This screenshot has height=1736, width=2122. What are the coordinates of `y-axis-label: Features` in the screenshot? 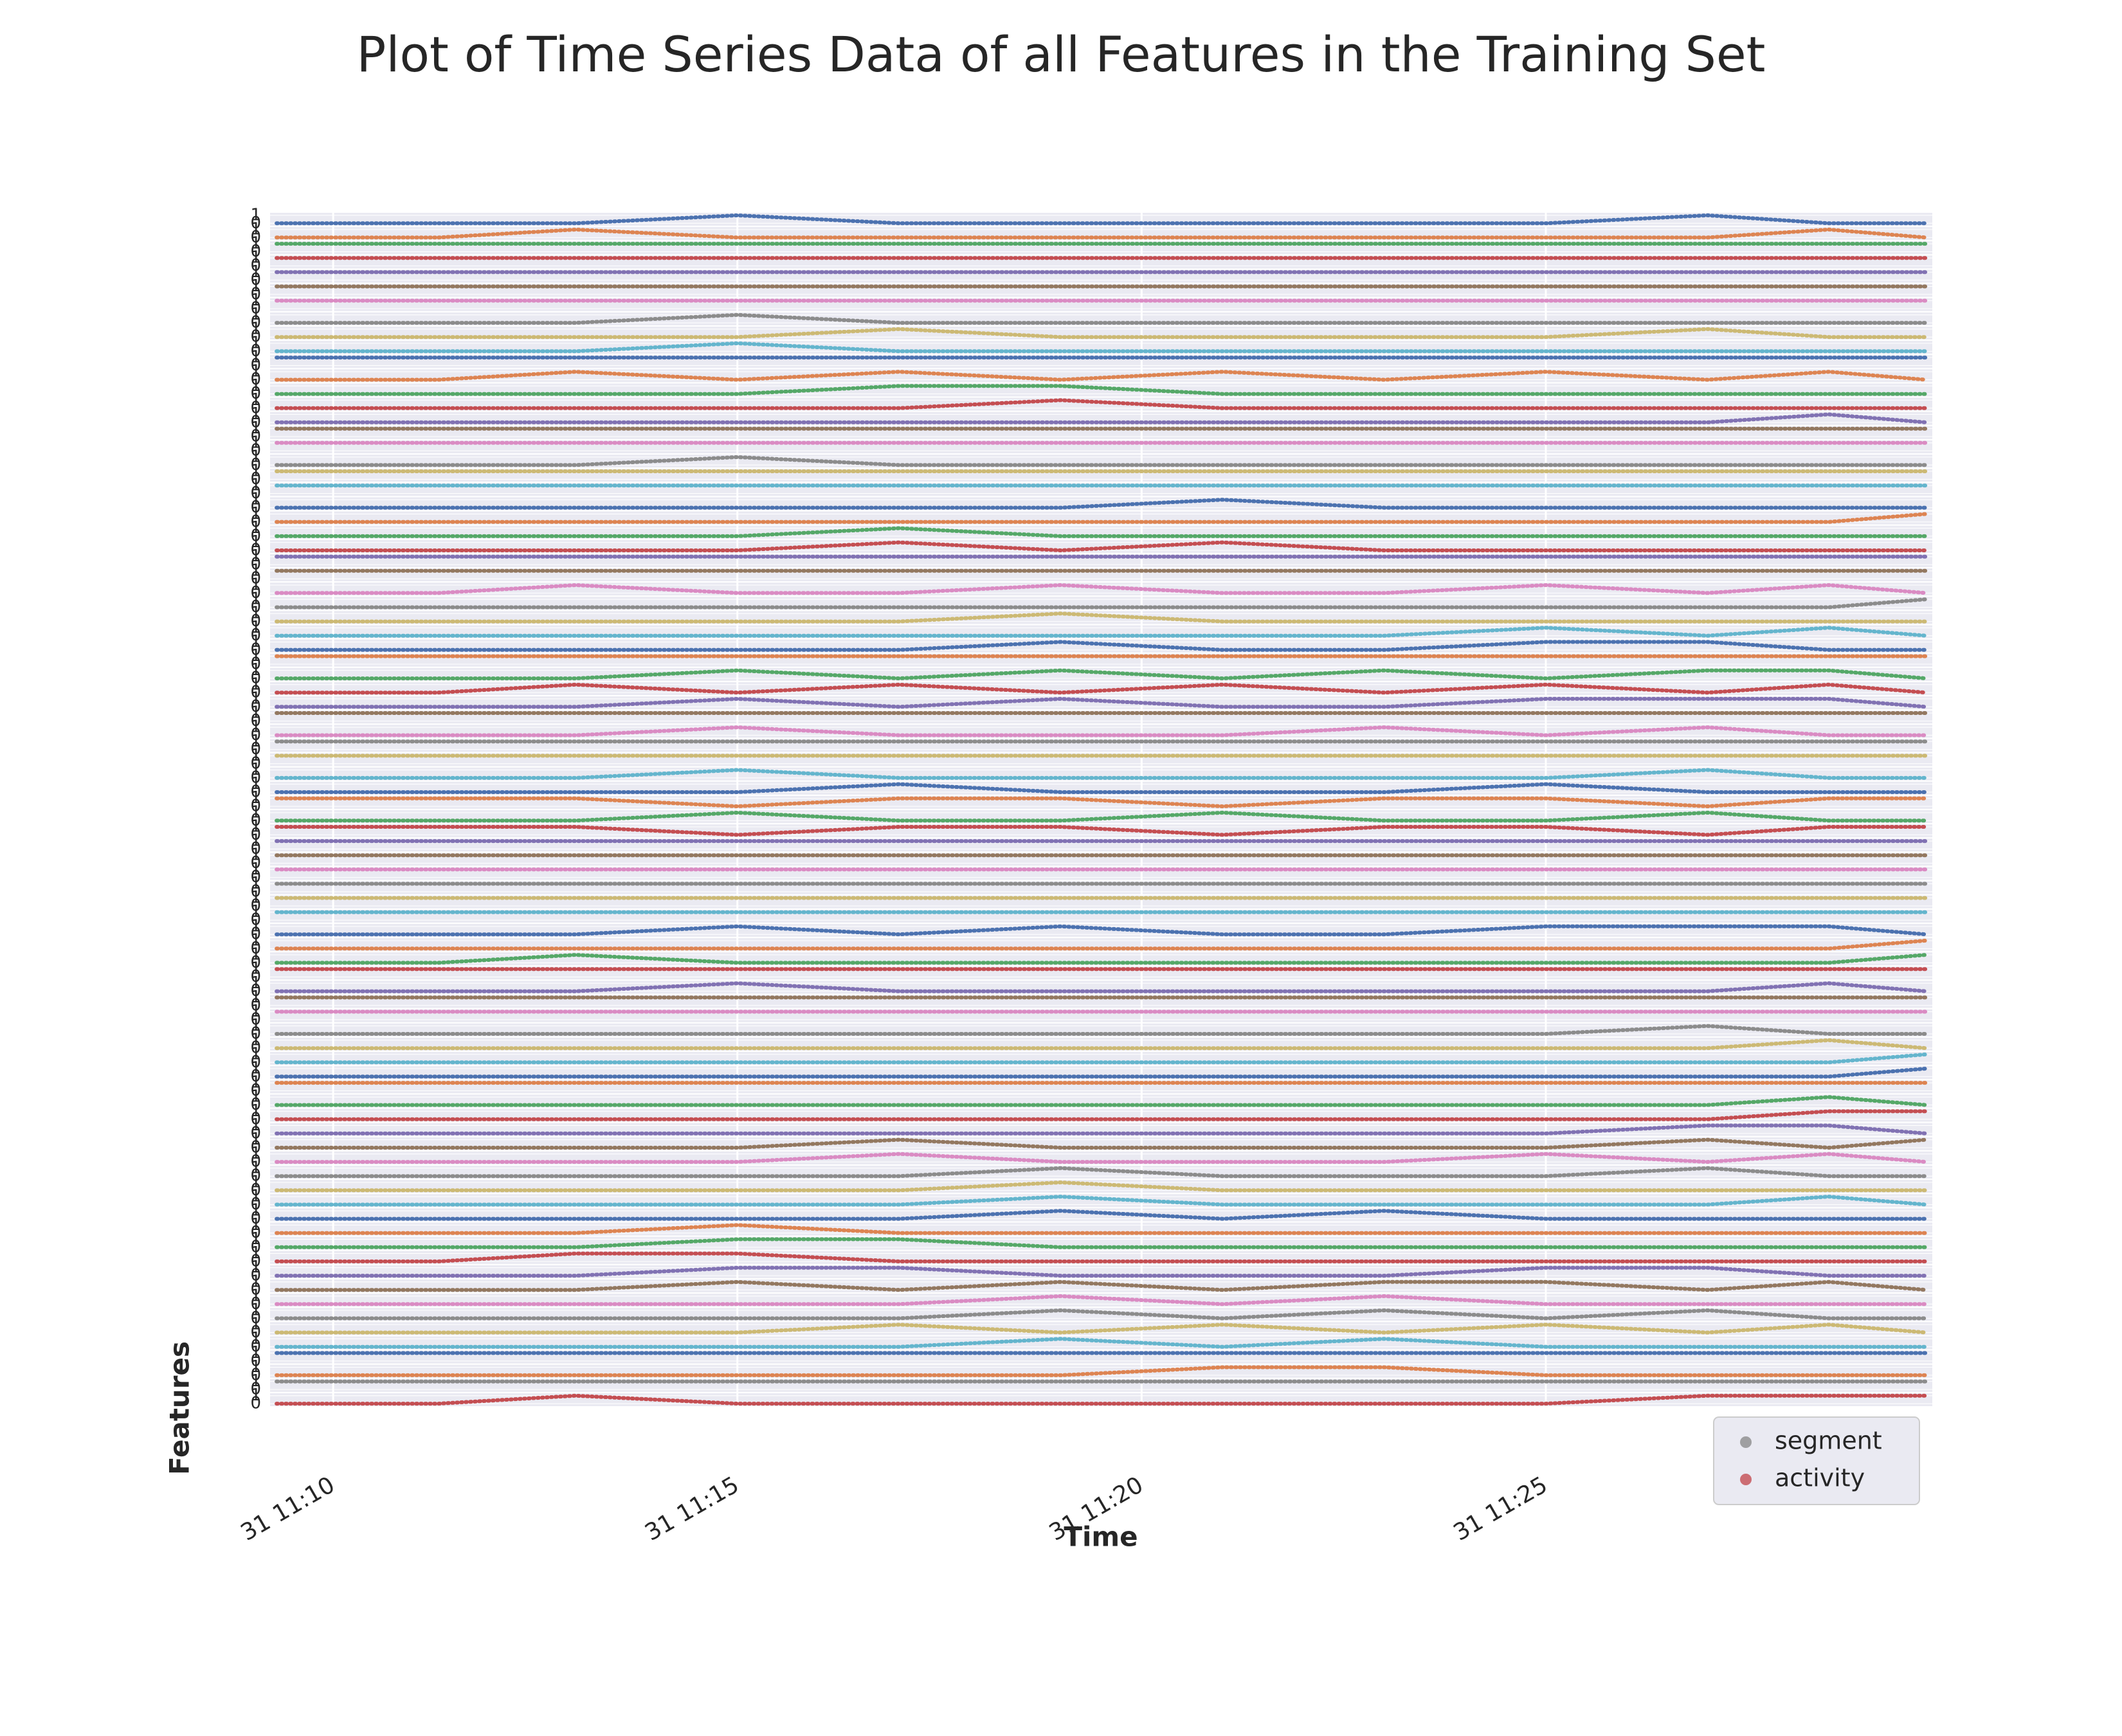 It's located at (179, 1408).